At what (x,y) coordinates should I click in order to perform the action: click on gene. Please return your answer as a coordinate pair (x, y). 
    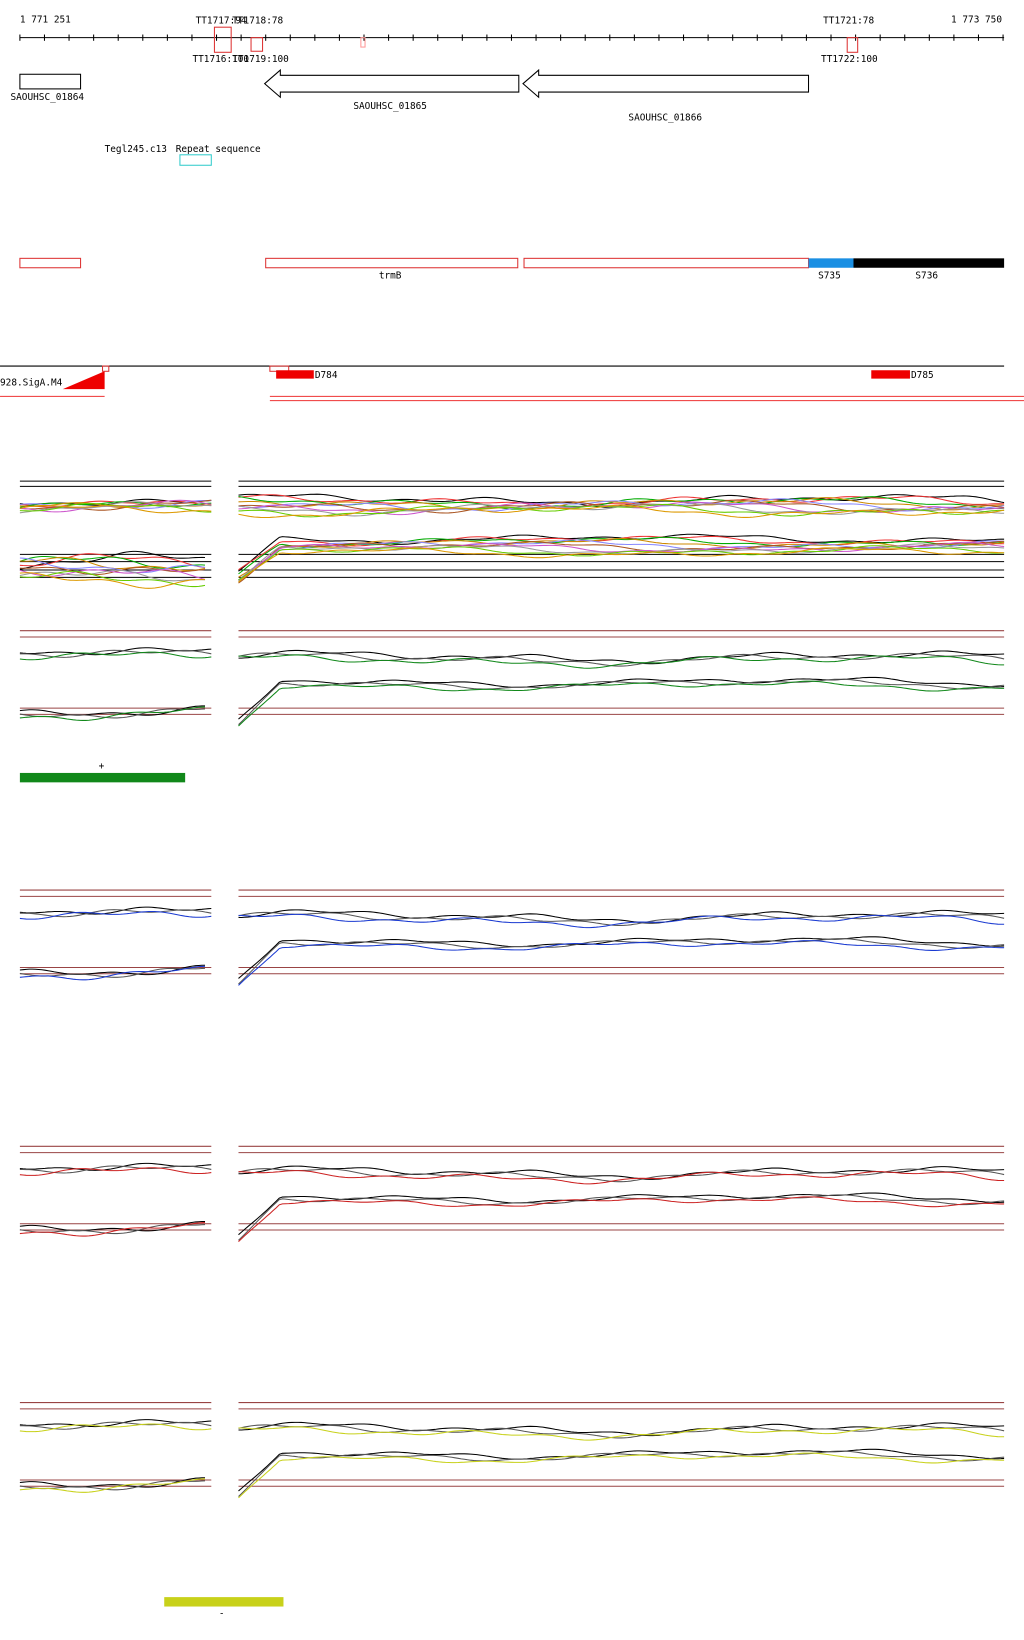
    Looking at the image, I should click on (50, 81).